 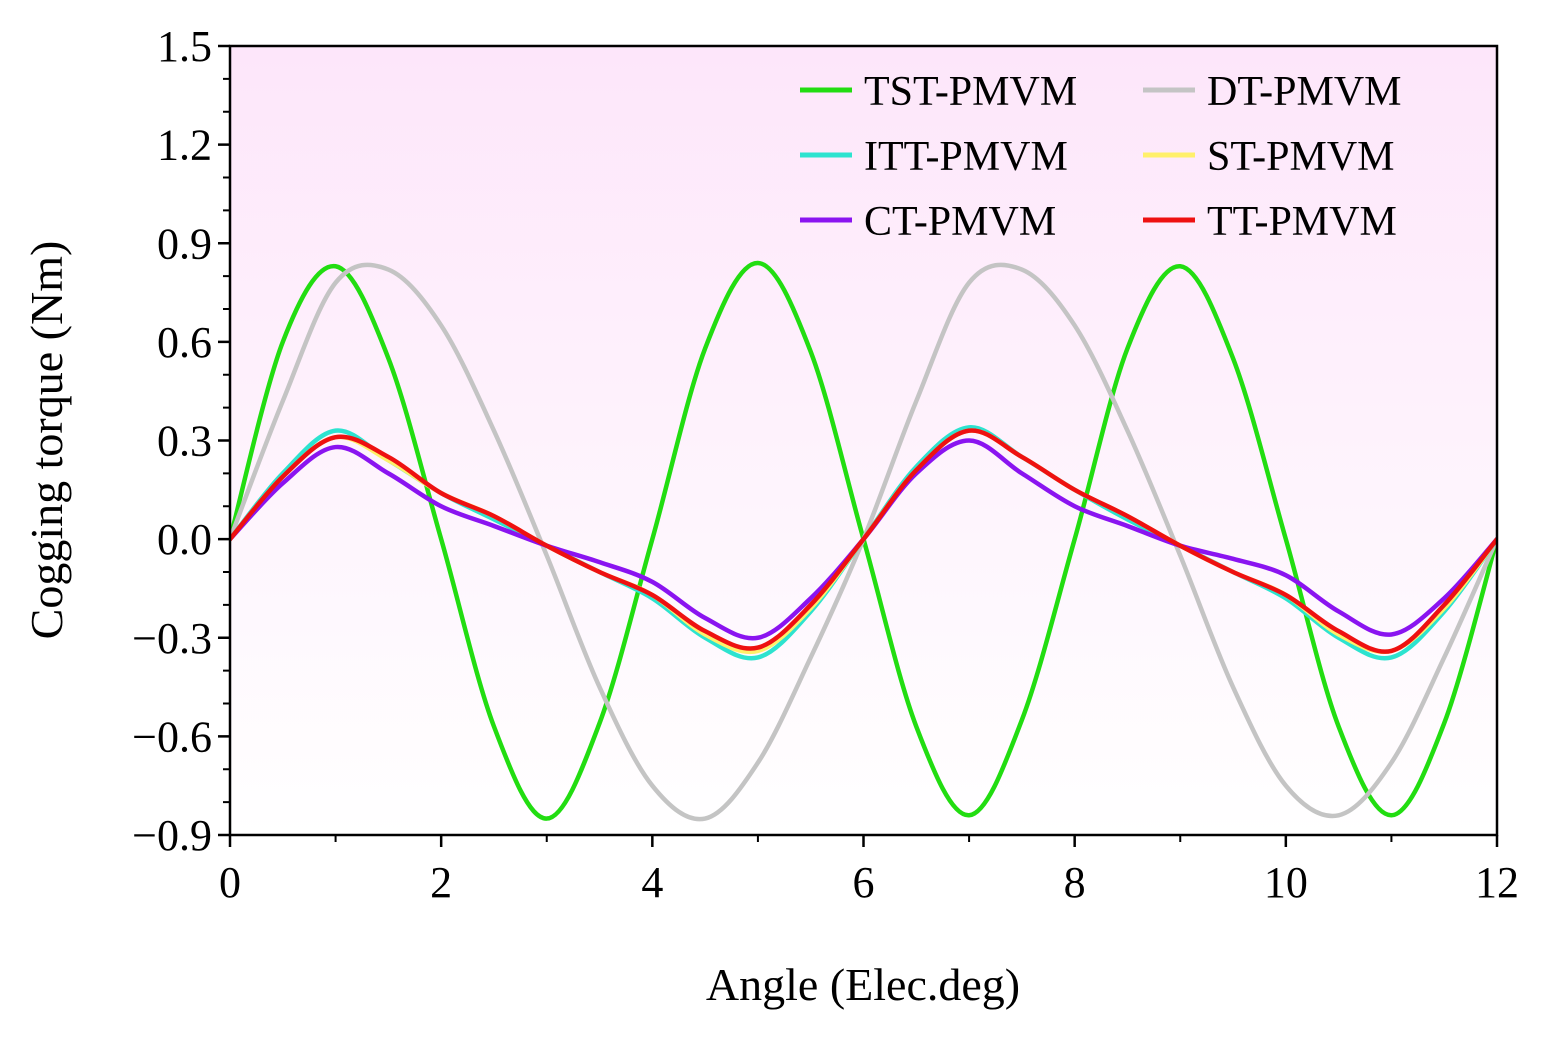 I want to click on y-tick-label: −0.6, so click(x=172, y=736).